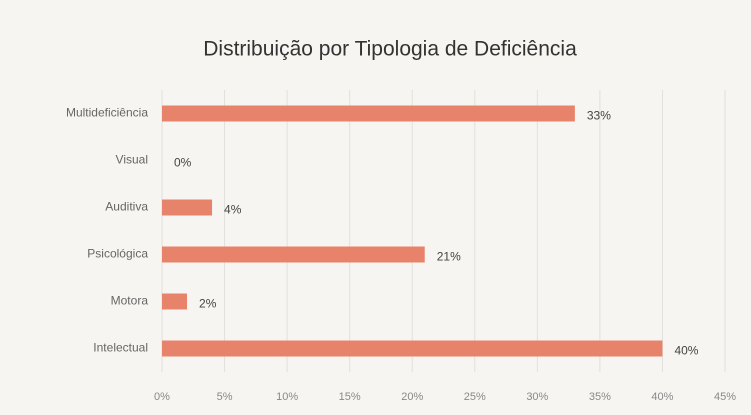  Describe the element at coordinates (126, 207) in the screenshot. I see `category-label: Auditiva` at that location.